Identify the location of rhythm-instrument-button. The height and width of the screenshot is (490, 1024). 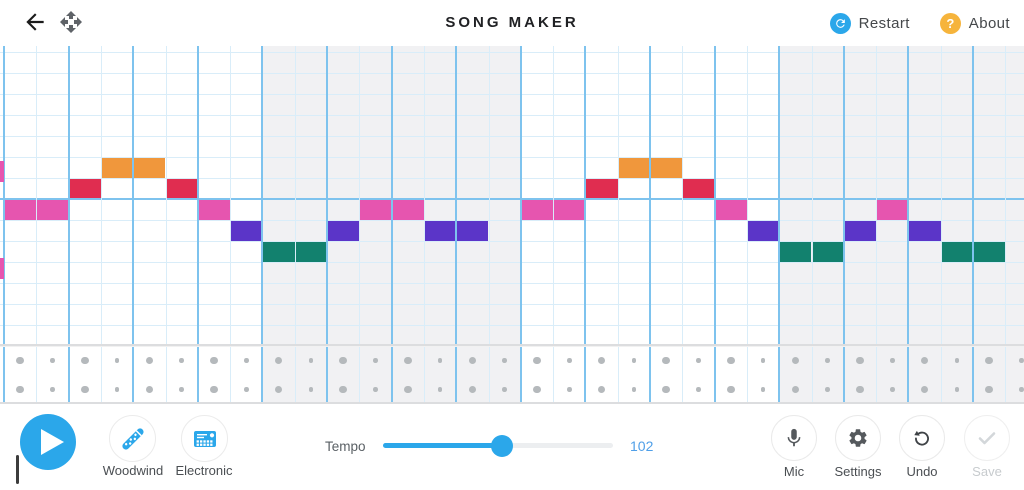
(204, 438).